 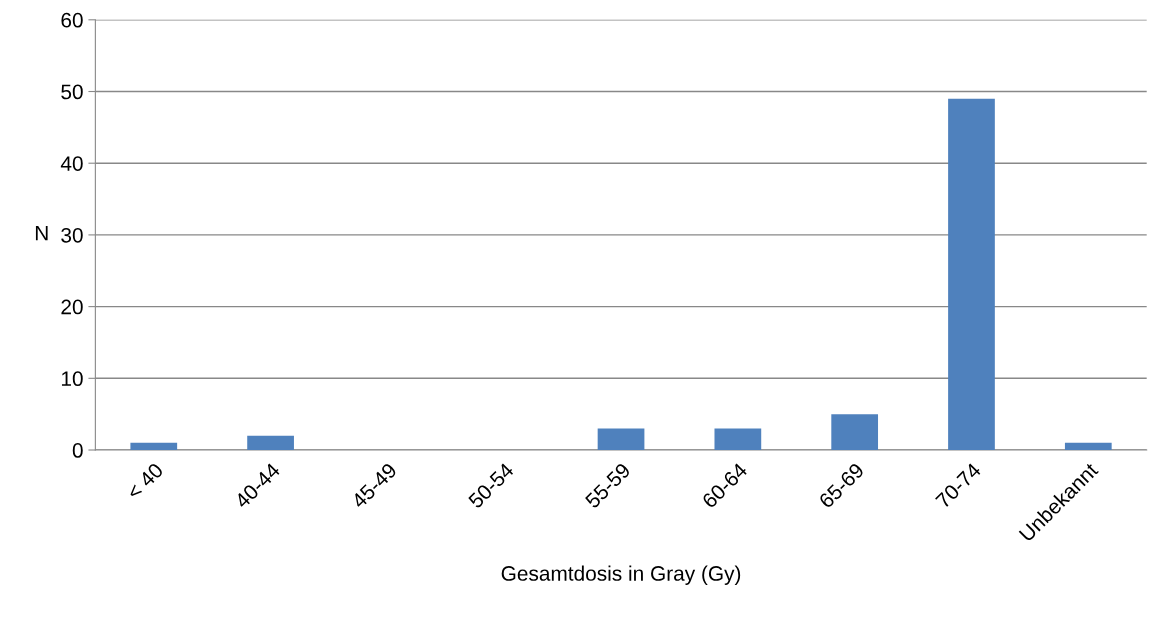 What do you see at coordinates (72, 307) in the screenshot?
I see `y-tick-label: 20` at bounding box center [72, 307].